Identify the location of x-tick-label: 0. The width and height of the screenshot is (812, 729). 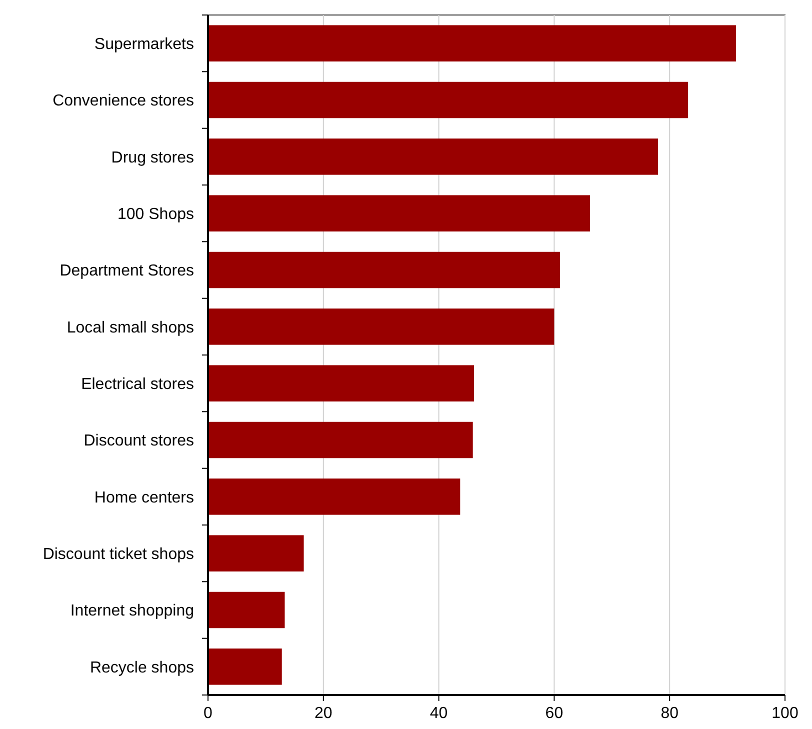
(208, 713).